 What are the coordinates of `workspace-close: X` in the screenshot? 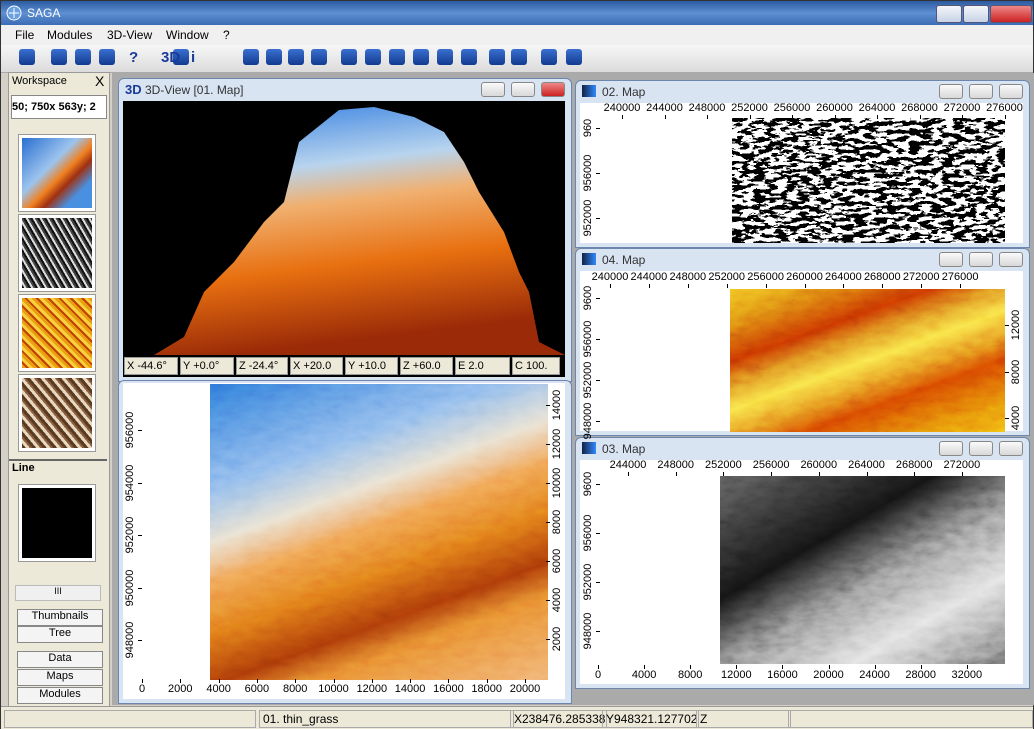 It's located at (100, 81).